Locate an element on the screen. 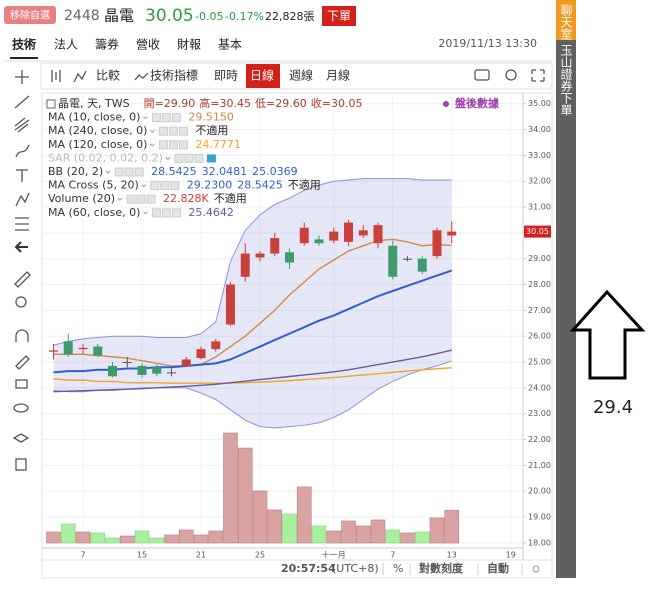  indicator-icon is located at coordinates (141, 76).